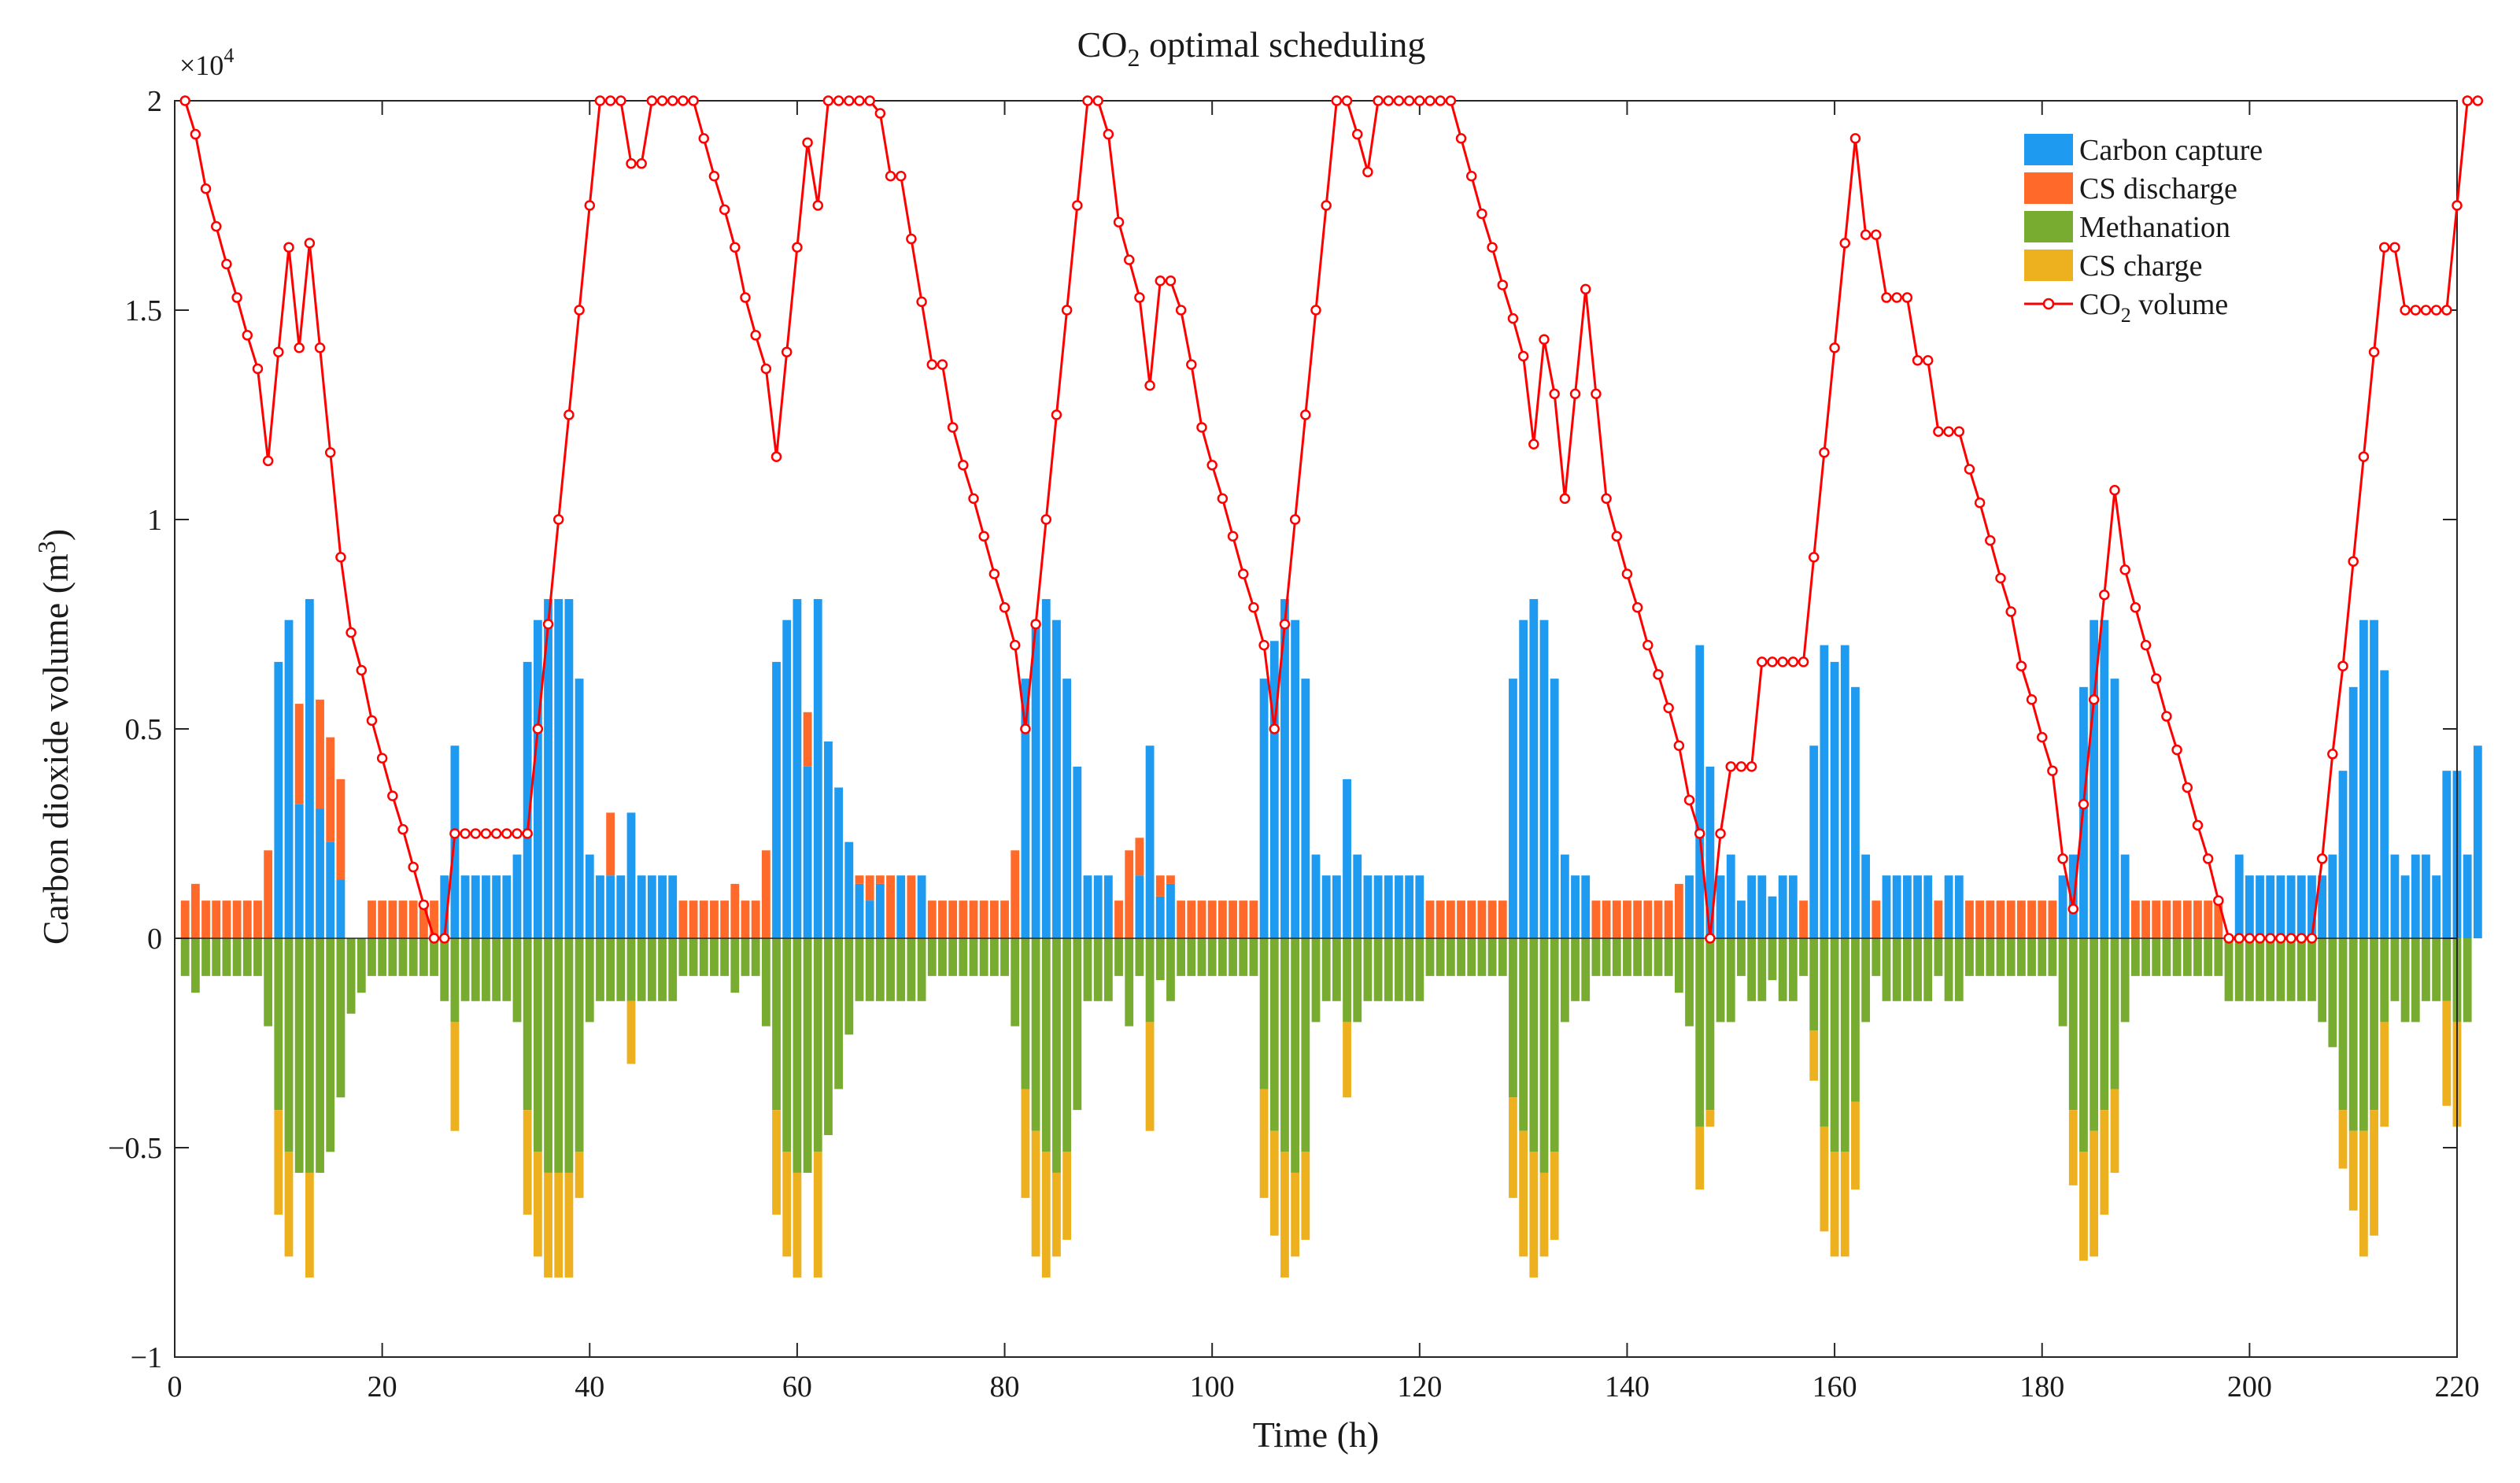 The height and width of the screenshot is (1483, 2520). What do you see at coordinates (589, 1386) in the screenshot?
I see `x-tick-label: 40` at bounding box center [589, 1386].